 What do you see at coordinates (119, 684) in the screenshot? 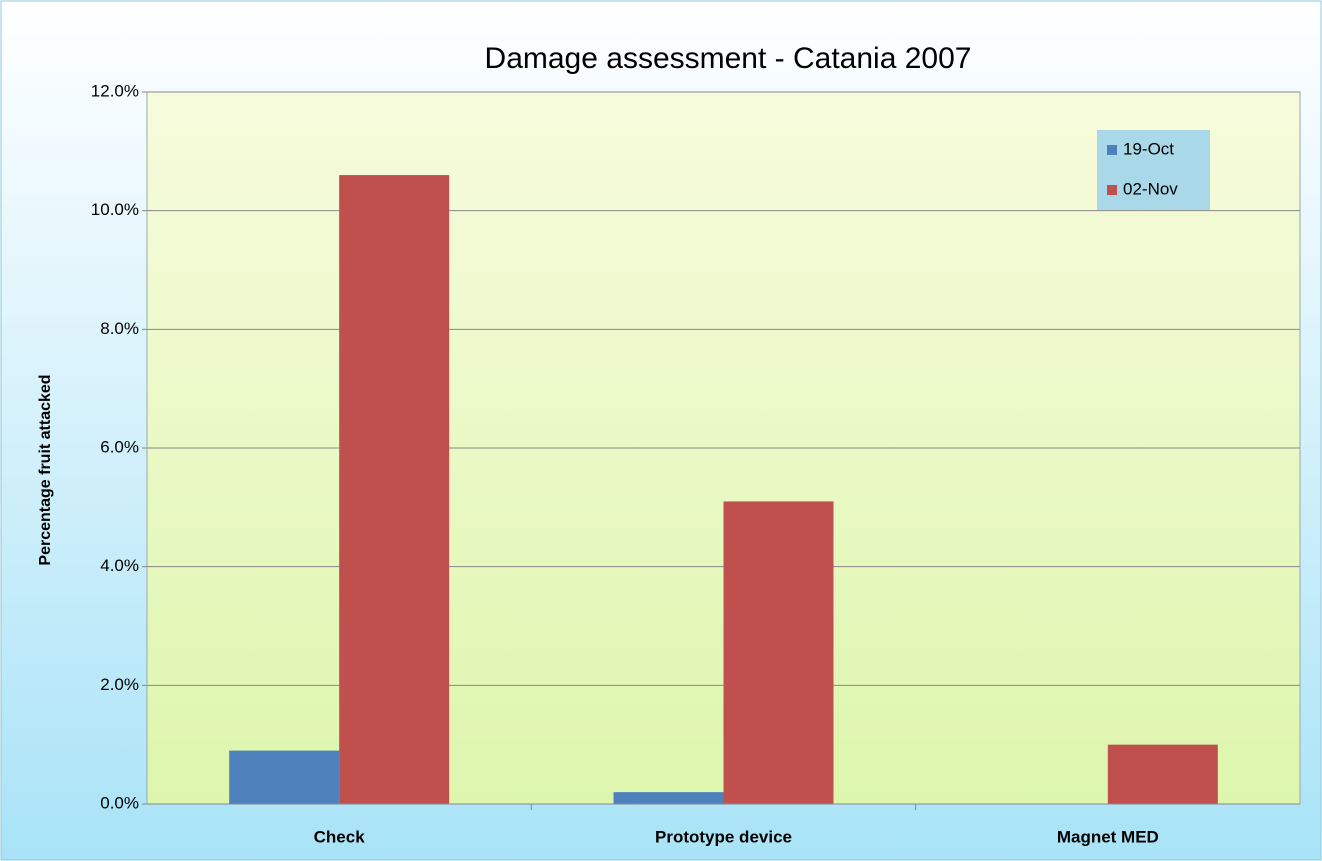
I see `y-tick-label: 2.0%` at bounding box center [119, 684].